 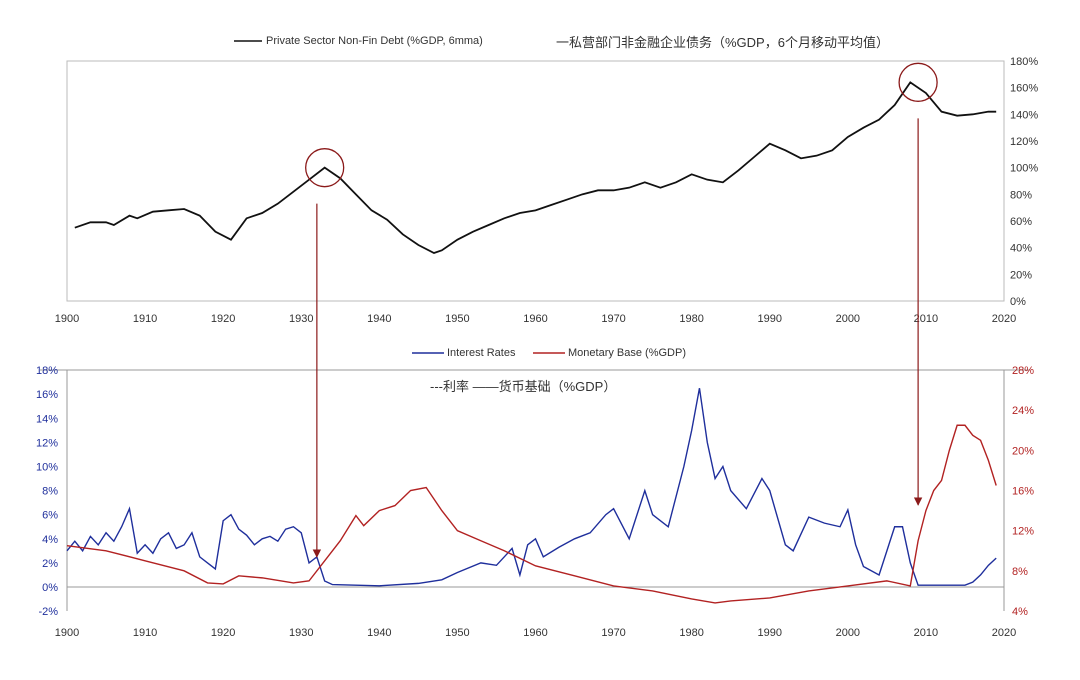 What do you see at coordinates (770, 319) in the screenshot?
I see `x-tick-label-top: 1990` at bounding box center [770, 319].